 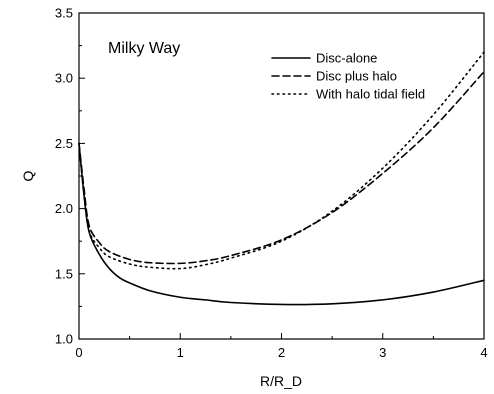 I want to click on legend-label-disc-alone: Disc-alone, so click(x=346, y=58).